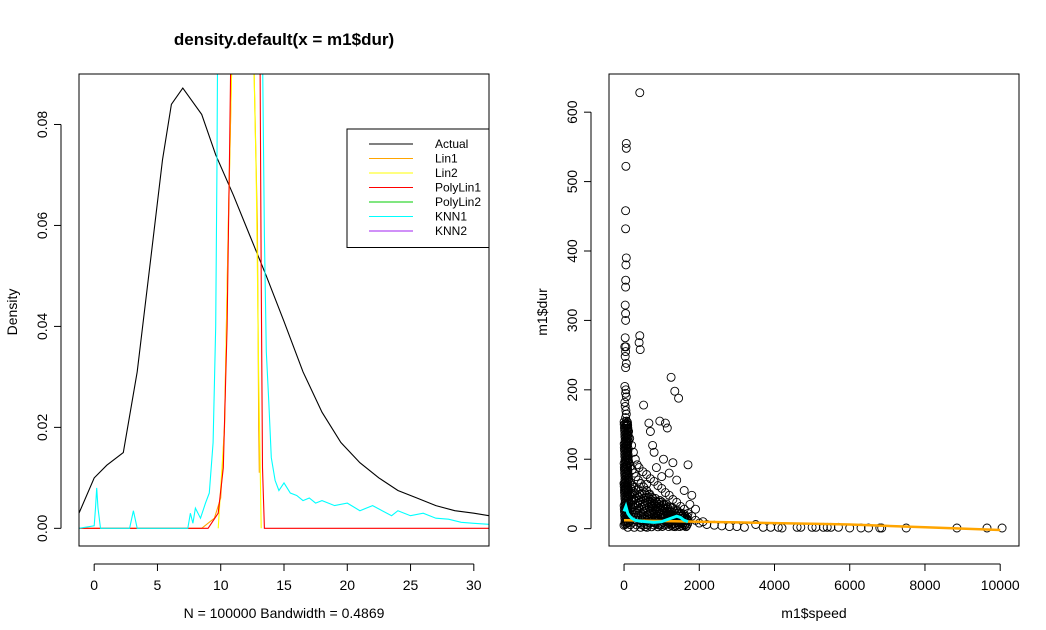 The image size is (1046, 630). I want to click on series-line-lin2, so click(239, 301).